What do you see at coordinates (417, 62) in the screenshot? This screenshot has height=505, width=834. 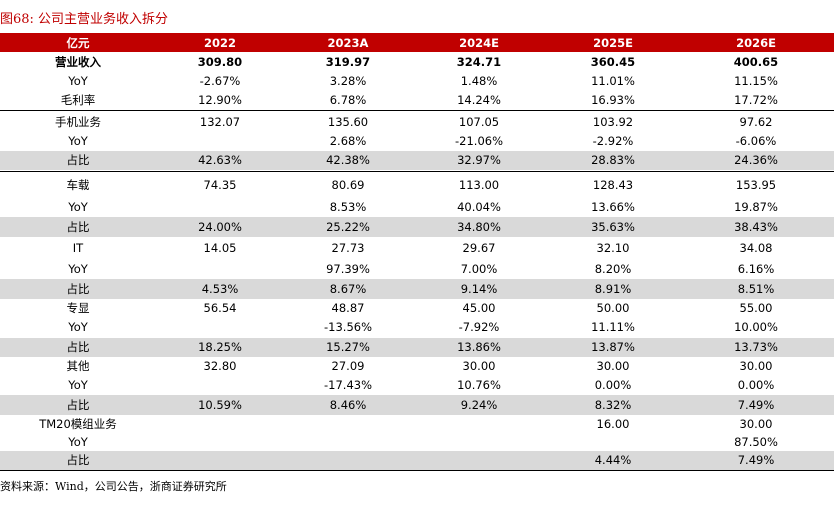 I see `table-row: 营业收入 309.80 319.97 324.71 360.45 400.65` at bounding box center [417, 62].